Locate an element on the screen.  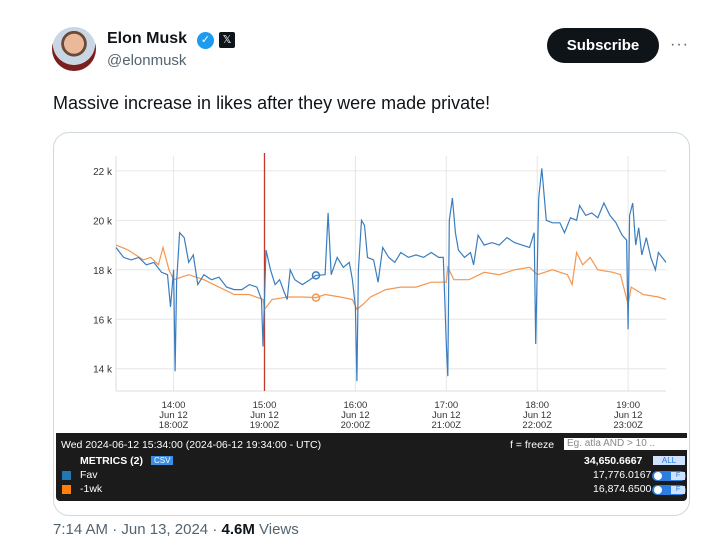
filter-input: Eg. atla AND > 10 .. is located at coordinates (625, 444).